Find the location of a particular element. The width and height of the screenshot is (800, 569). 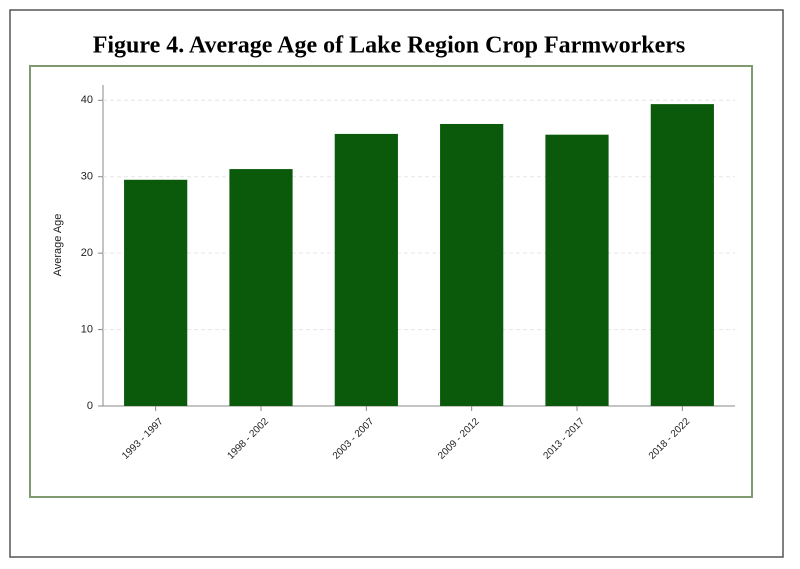

y-tick-label: 10 is located at coordinates (87, 329).